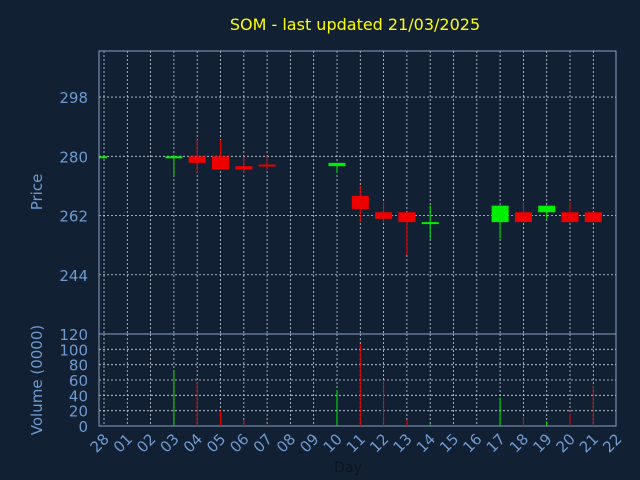 The image size is (640, 480). What do you see at coordinates (355, 24) in the screenshot?
I see `chart-title: SOM - last updated 21/03/2025` at bounding box center [355, 24].